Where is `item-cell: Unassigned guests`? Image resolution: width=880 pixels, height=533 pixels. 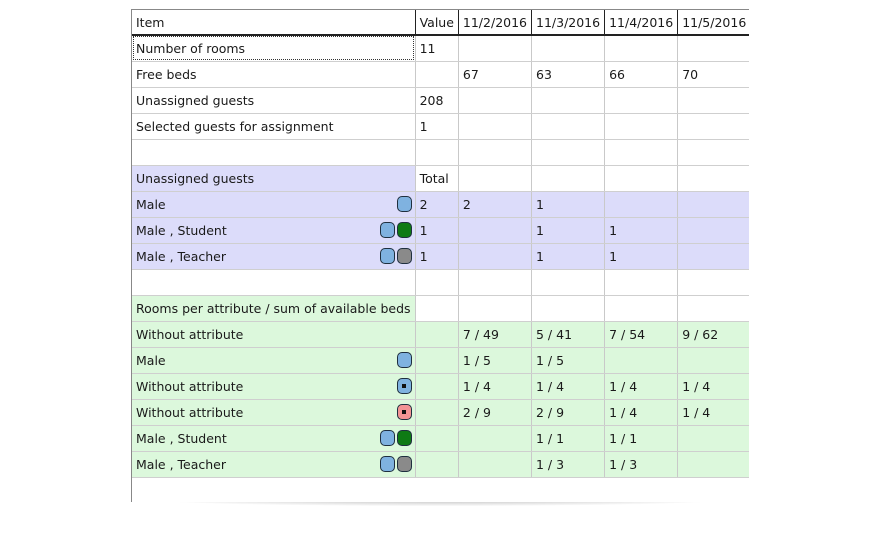
item-cell: Unassigned guests is located at coordinates (274, 100).